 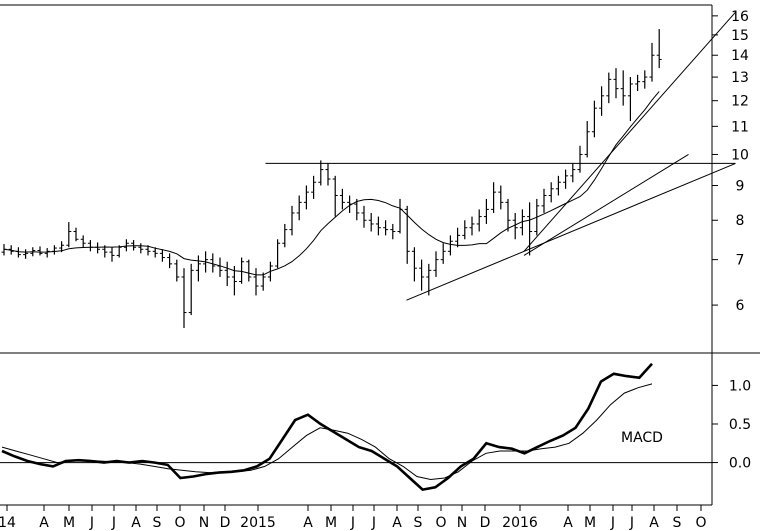 I want to click on price-tick-label: 10, so click(x=740, y=155).